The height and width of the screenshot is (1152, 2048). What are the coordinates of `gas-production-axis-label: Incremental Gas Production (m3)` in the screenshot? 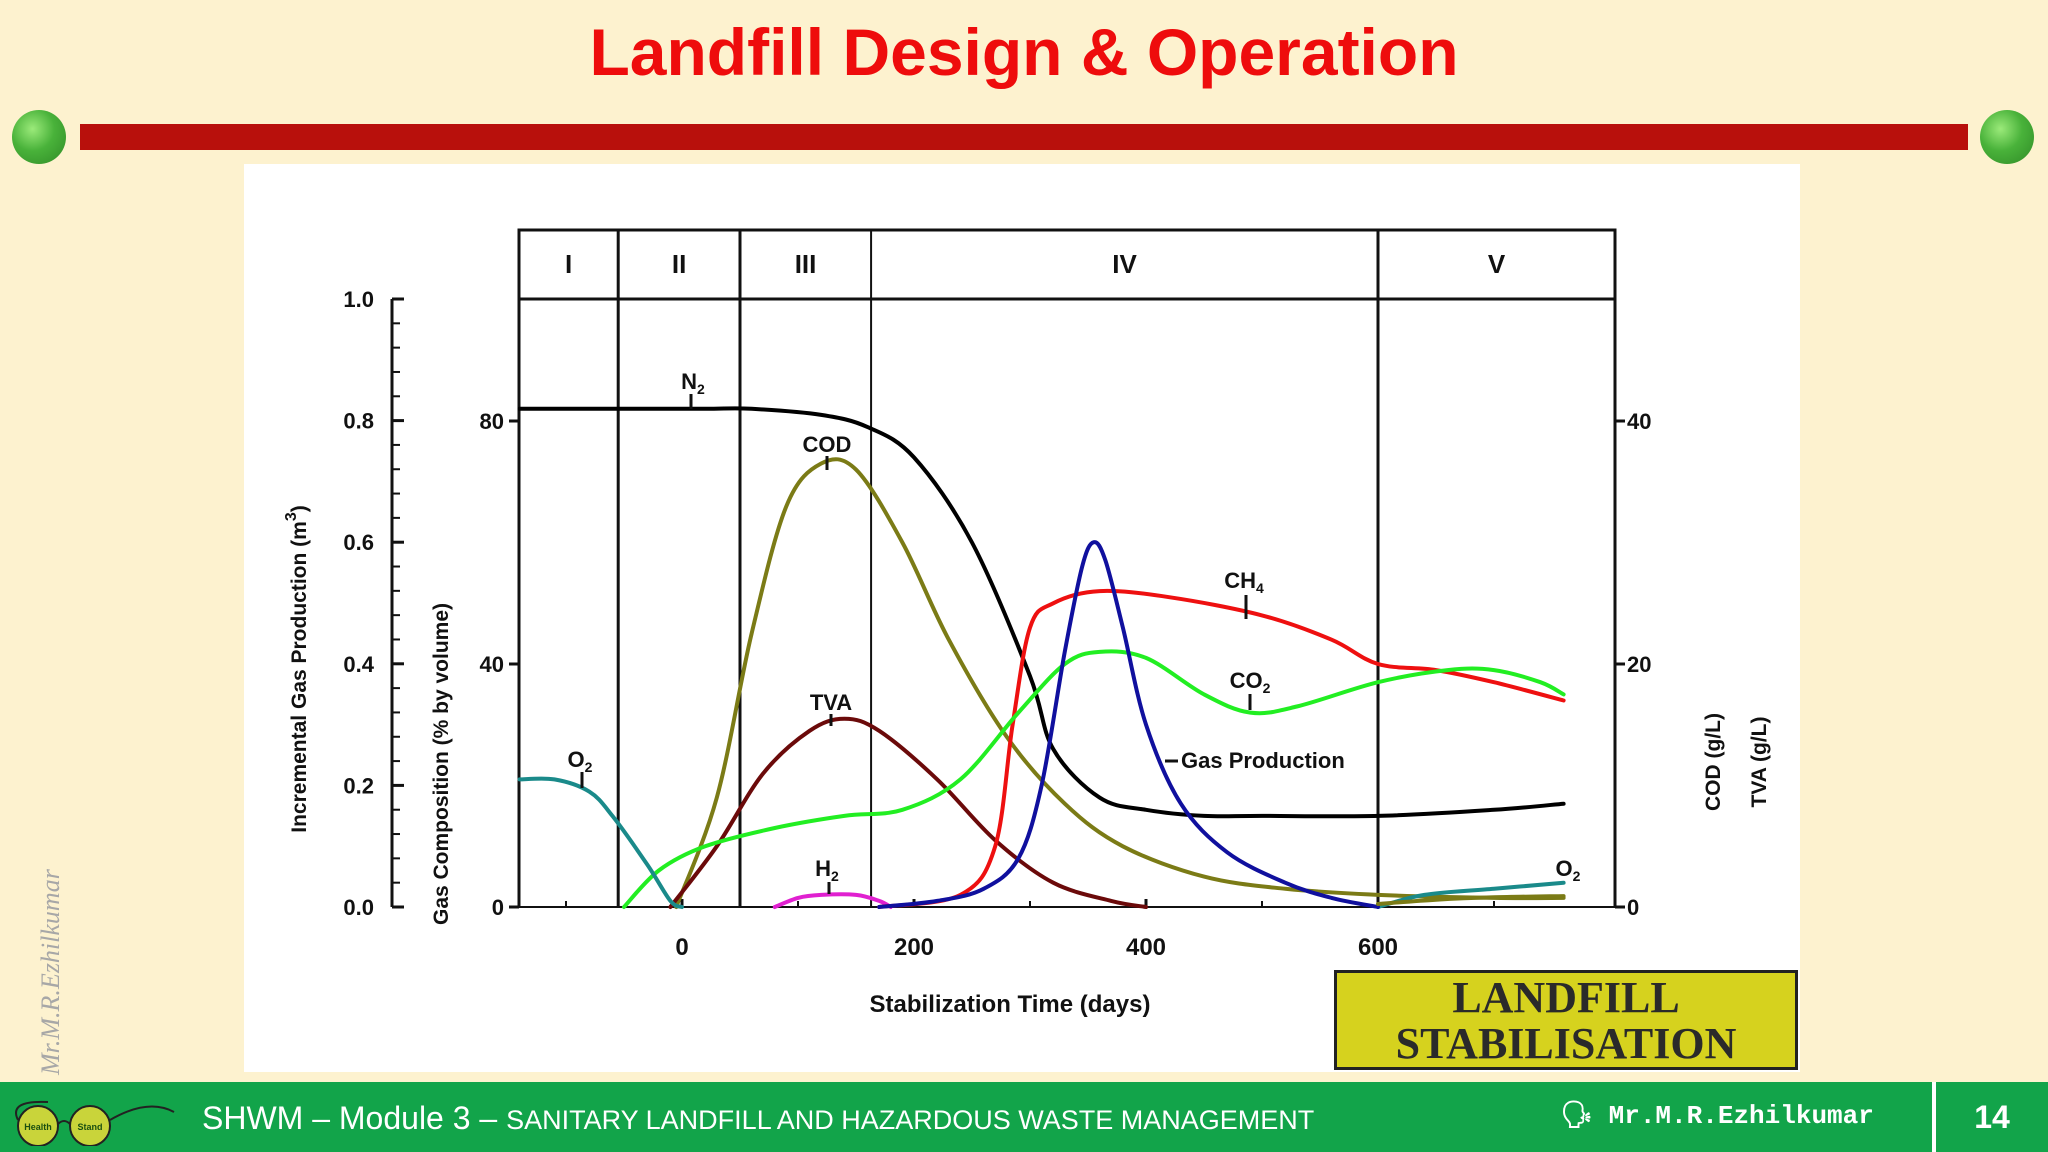 It's located at (297, 668).